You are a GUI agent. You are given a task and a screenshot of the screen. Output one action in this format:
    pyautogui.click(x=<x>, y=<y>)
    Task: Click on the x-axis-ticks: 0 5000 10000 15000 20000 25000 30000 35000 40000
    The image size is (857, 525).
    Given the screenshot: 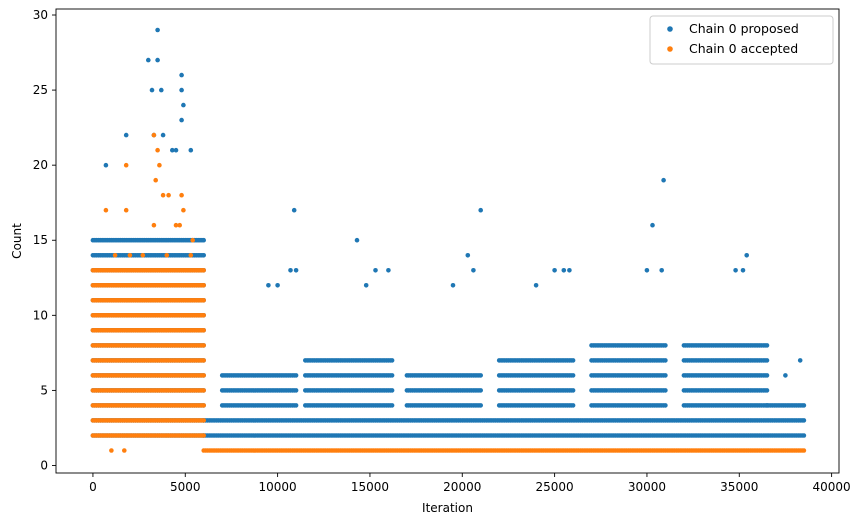 What is the action you would take?
    pyautogui.click(x=470, y=483)
    